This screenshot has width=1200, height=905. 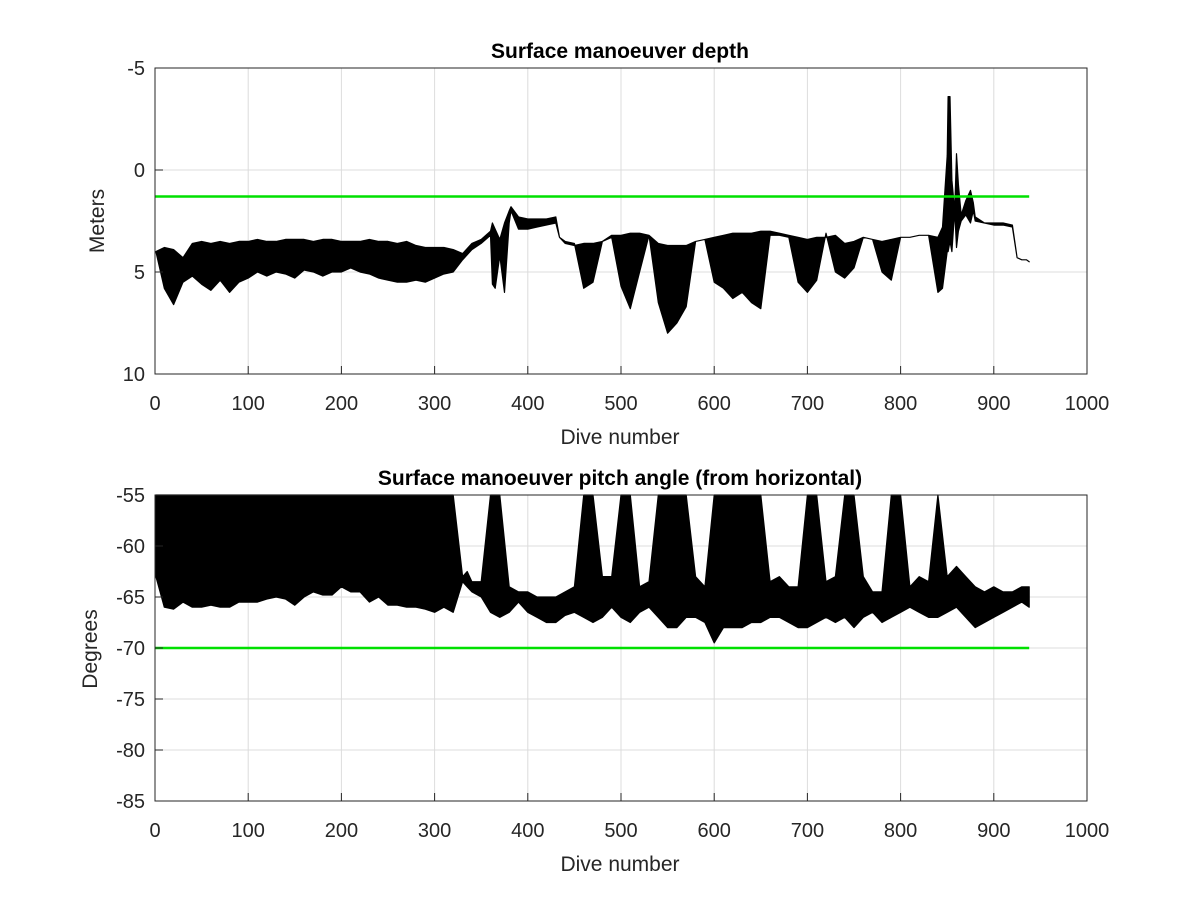 What do you see at coordinates (900, 831) in the screenshot?
I see `pitch-x-tick-label: 800` at bounding box center [900, 831].